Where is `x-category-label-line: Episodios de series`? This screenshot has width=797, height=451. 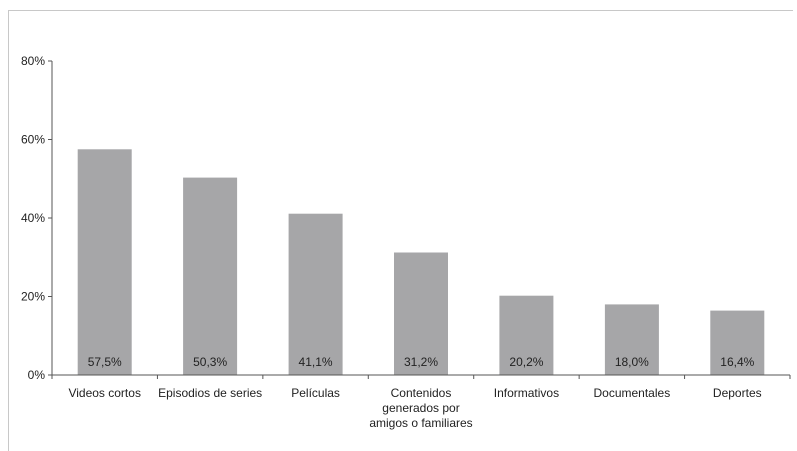
x-category-label-line: Episodios de series is located at coordinates (210, 393).